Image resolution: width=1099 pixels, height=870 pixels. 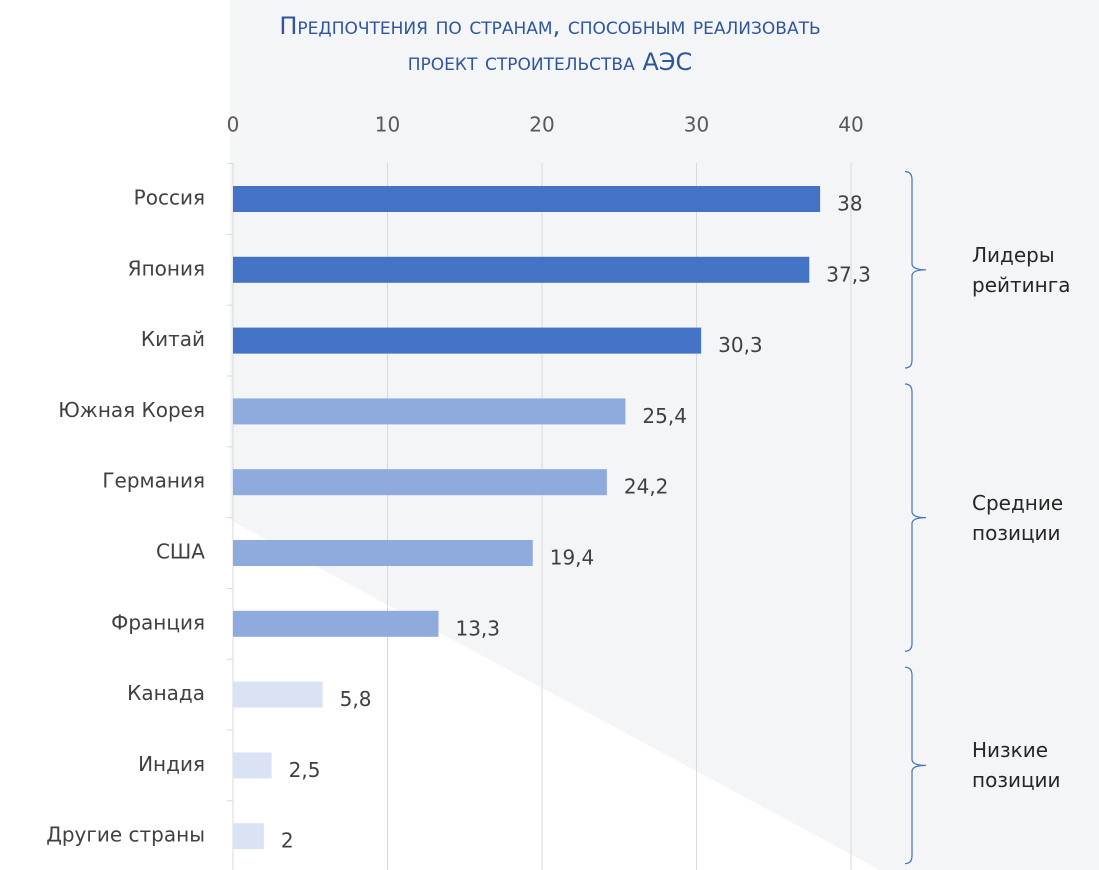 What do you see at coordinates (233, 125) in the screenshot?
I see `x-tick-label: 0` at bounding box center [233, 125].